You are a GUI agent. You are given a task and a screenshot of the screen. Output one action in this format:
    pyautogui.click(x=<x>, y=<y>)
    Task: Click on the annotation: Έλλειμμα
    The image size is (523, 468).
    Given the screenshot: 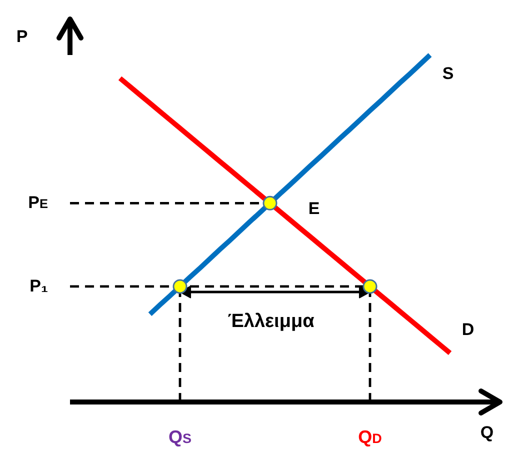 What is the action you would take?
    pyautogui.click(x=271, y=321)
    